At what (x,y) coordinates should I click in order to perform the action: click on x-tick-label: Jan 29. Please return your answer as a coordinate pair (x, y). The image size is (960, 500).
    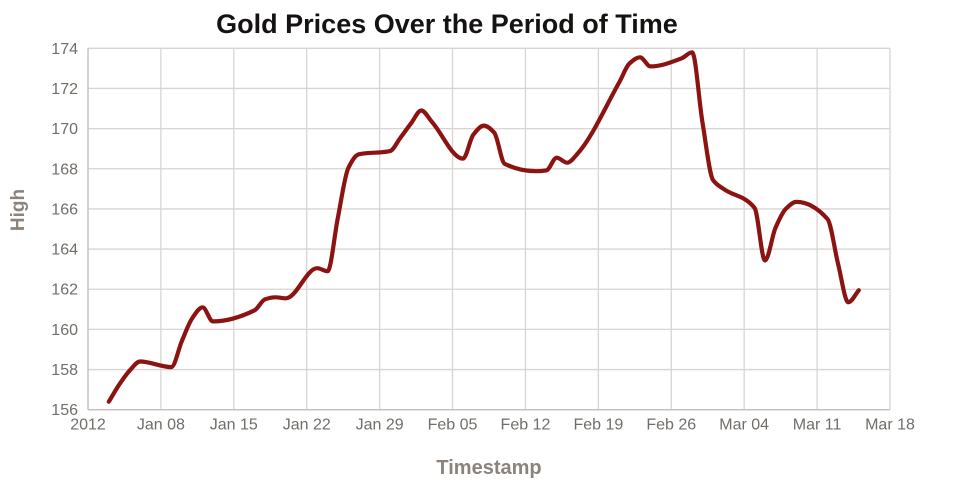
    Looking at the image, I should click on (380, 425).